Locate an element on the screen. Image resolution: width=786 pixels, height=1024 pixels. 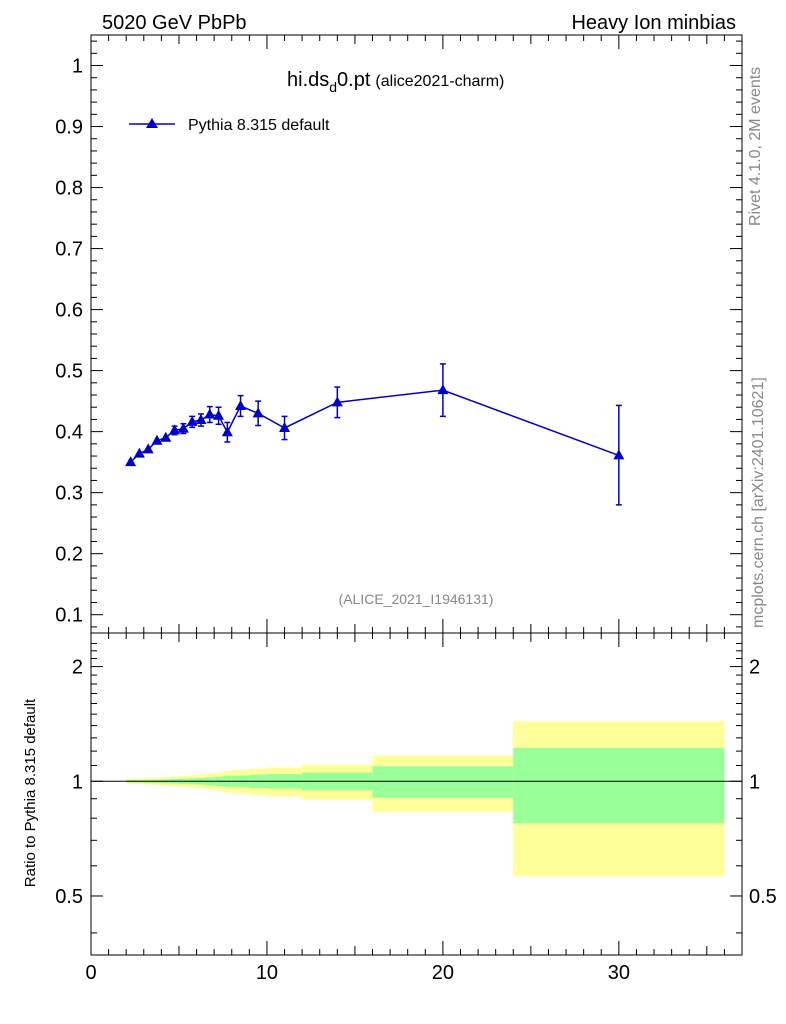
ytick-label: 0.7 is located at coordinates (69, 250).